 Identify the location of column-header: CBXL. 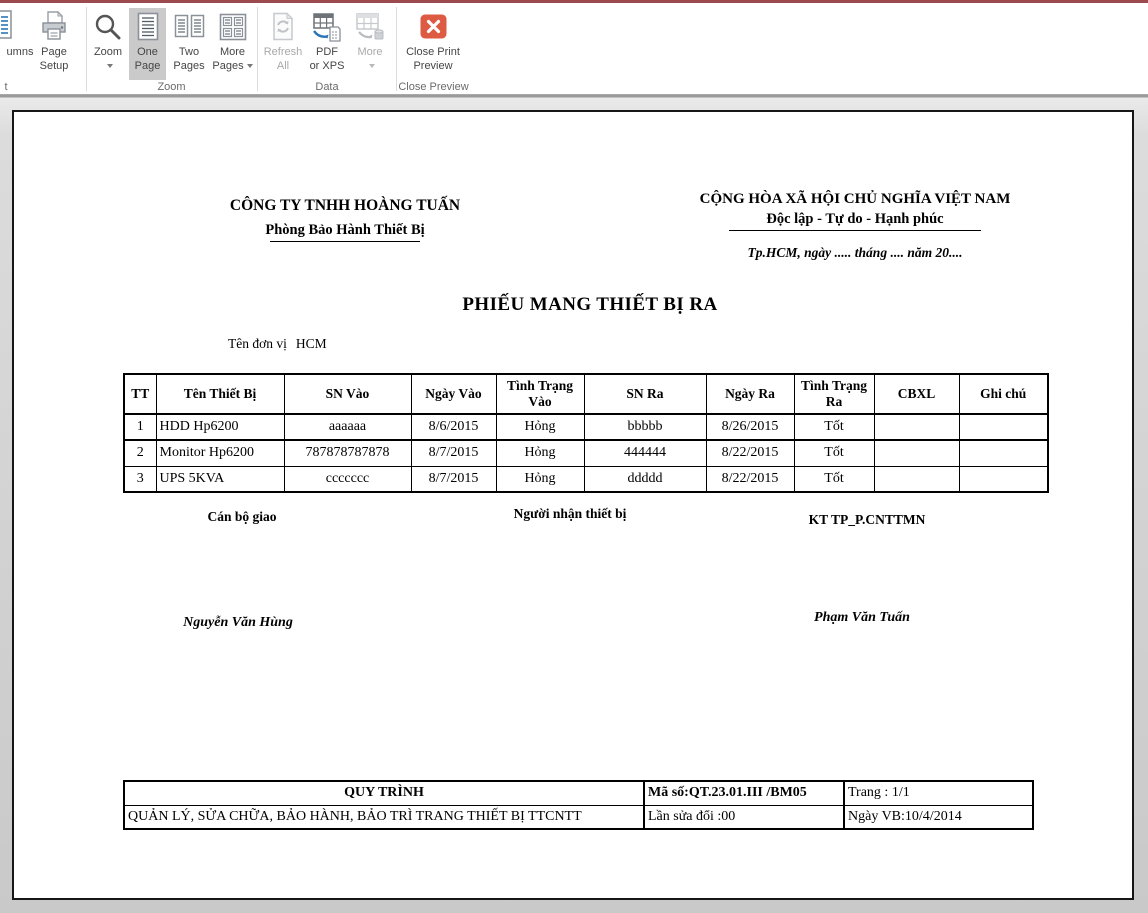
(916, 394).